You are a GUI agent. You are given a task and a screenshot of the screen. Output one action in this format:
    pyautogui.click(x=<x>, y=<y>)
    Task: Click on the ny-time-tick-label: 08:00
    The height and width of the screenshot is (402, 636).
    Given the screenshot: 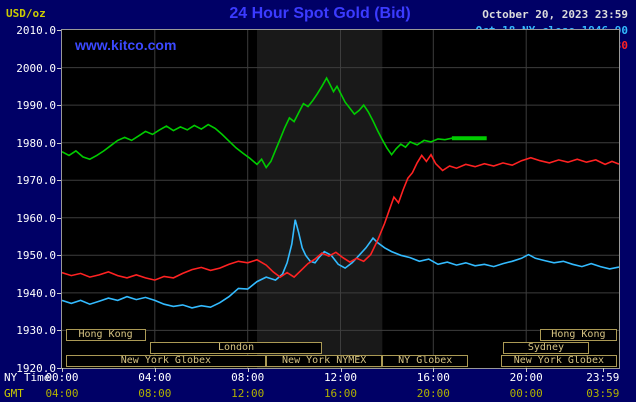 What is the action you would take?
    pyautogui.click(x=248, y=377)
    